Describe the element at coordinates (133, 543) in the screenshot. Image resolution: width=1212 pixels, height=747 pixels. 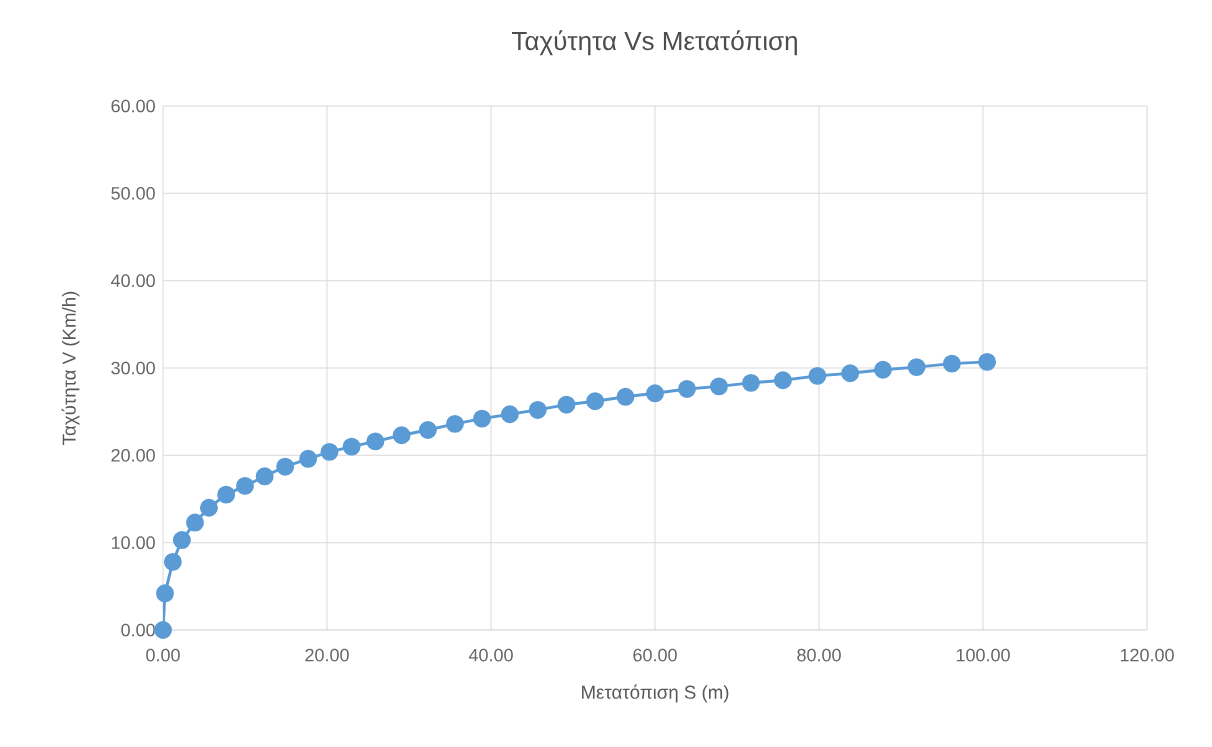
I see `y-tick-label: 10.00` at that location.